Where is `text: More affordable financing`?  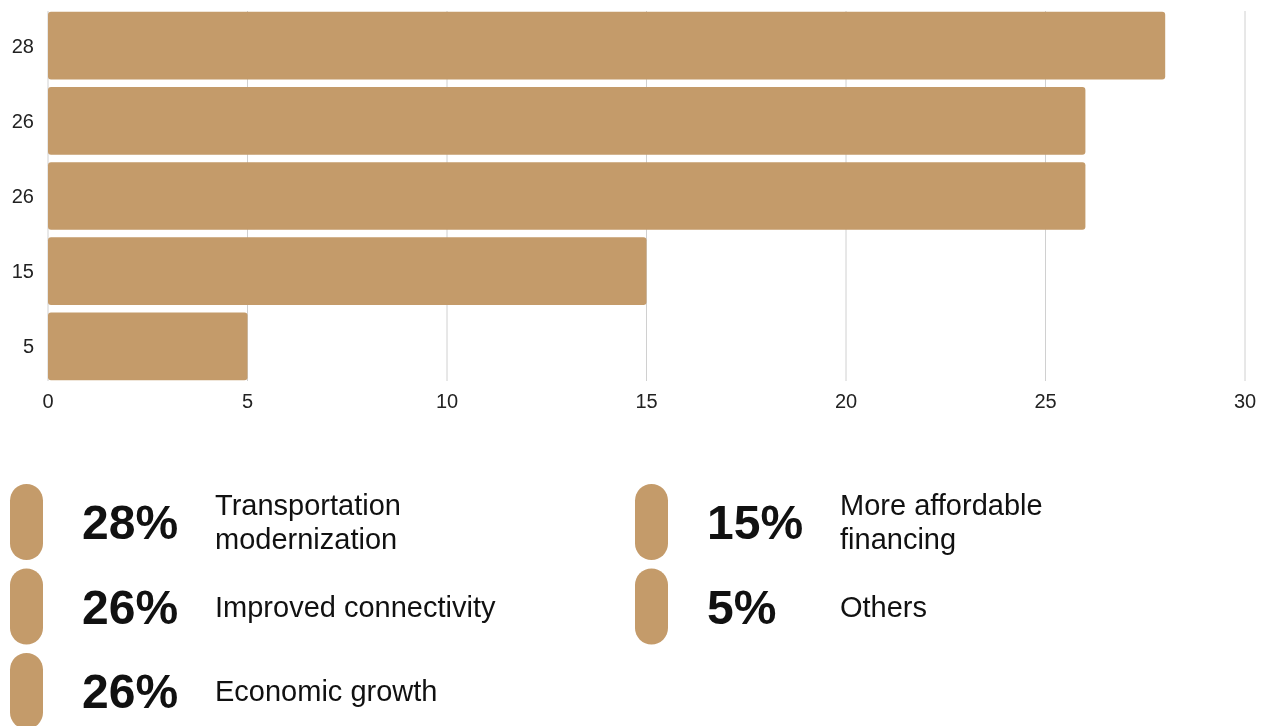 text: More affordable financing is located at coordinates (941, 522).